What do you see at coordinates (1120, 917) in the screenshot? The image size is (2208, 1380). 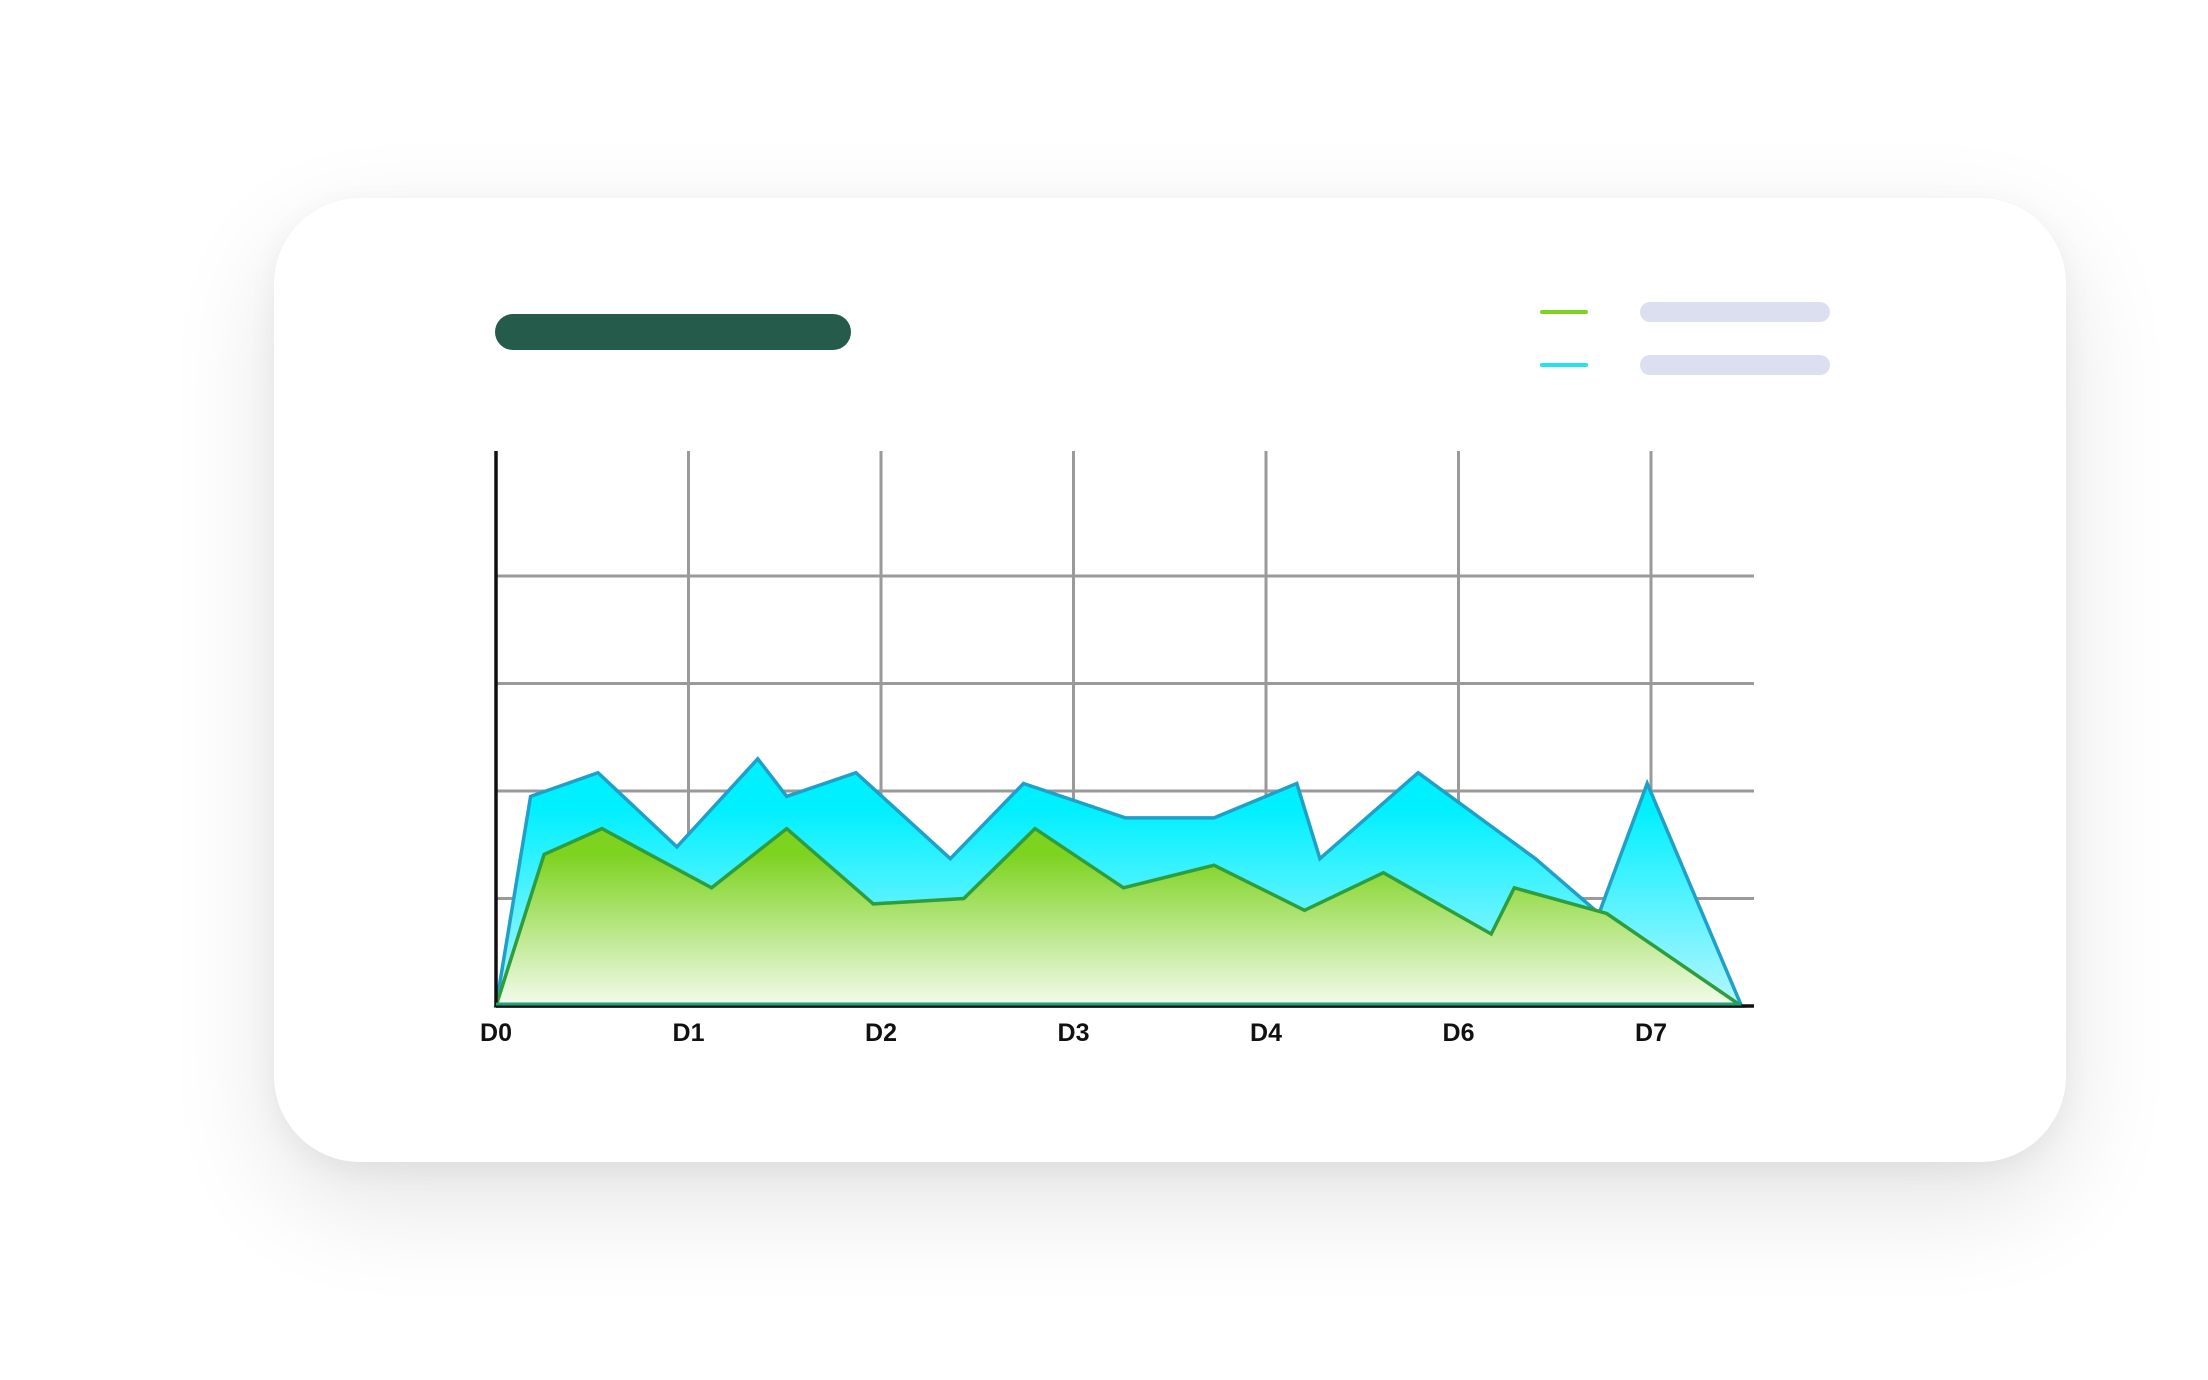 I see `area-series-green` at bounding box center [1120, 917].